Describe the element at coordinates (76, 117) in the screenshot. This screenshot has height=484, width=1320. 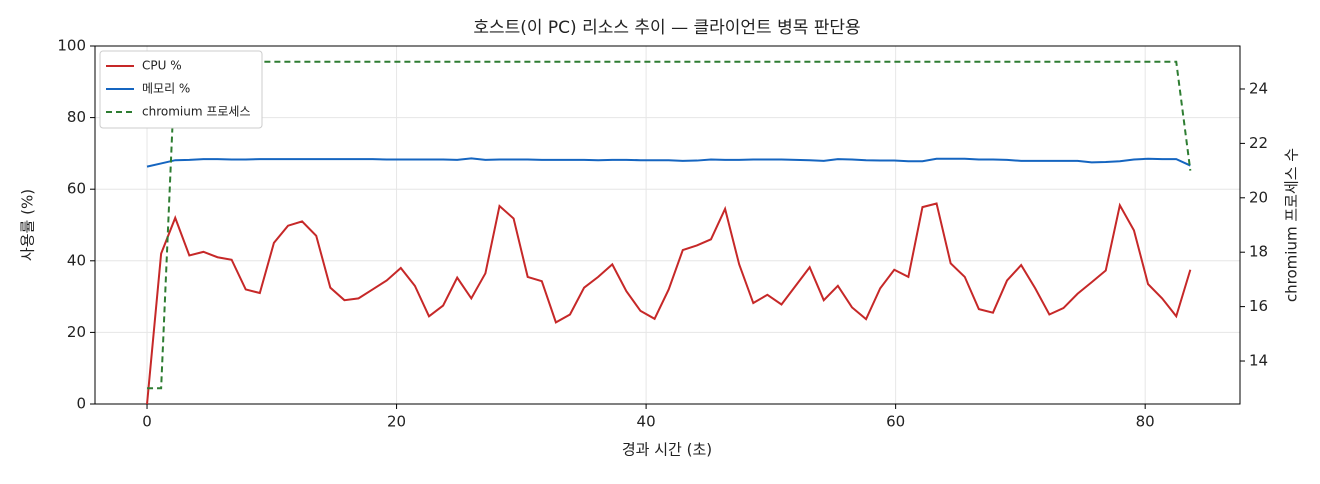
I see `y-tick-label: 80` at that location.